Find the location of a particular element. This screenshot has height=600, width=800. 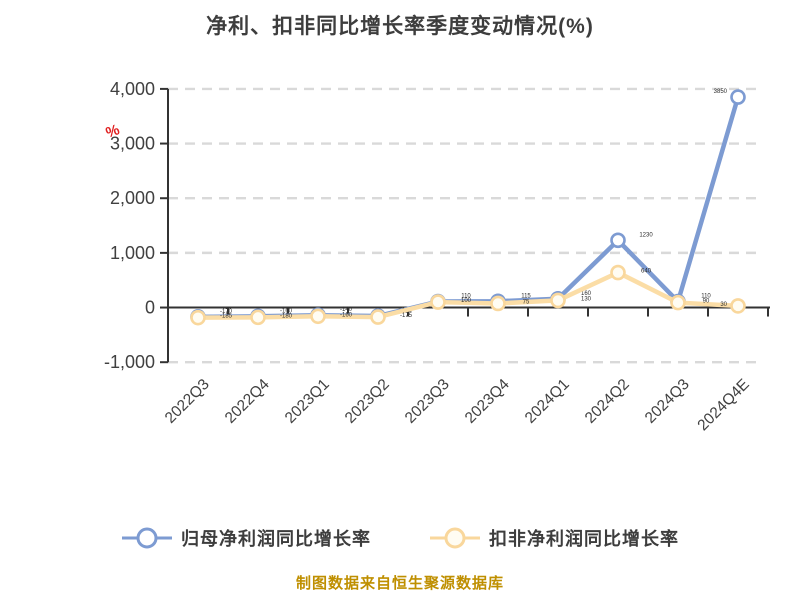

data-point-label: 3850 is located at coordinates (721, 92).